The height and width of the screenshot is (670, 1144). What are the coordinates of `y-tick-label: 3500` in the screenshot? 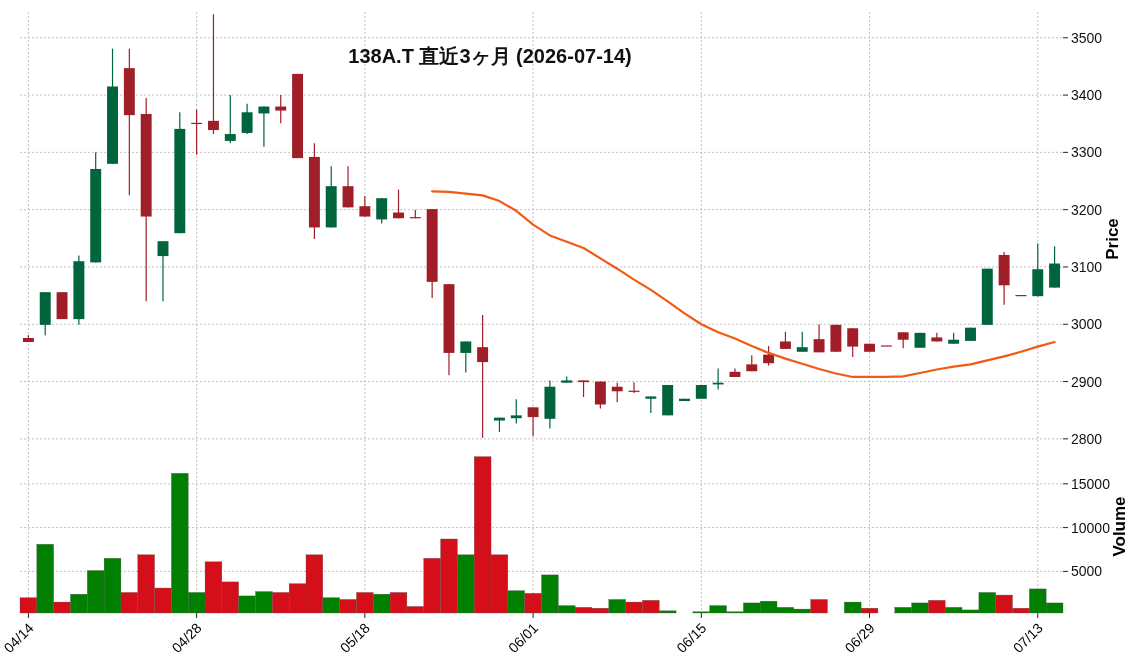 It's located at (1087, 37).